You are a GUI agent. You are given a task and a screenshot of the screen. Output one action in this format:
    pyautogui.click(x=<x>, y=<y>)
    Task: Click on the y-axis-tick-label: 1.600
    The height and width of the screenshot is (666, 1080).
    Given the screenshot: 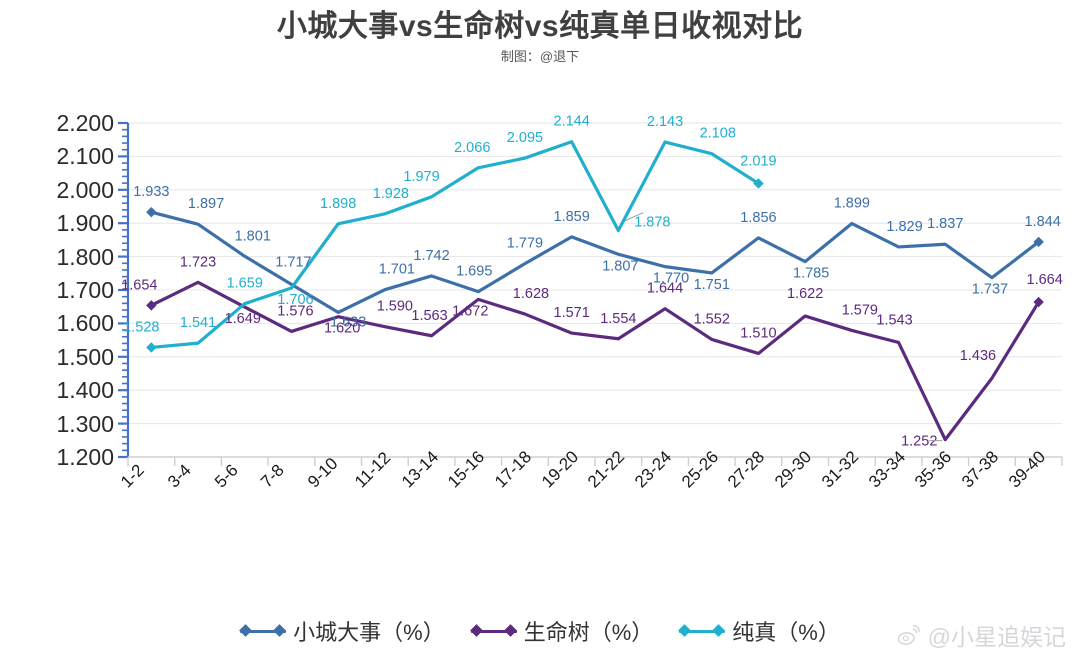 What is the action you would take?
    pyautogui.click(x=85, y=323)
    